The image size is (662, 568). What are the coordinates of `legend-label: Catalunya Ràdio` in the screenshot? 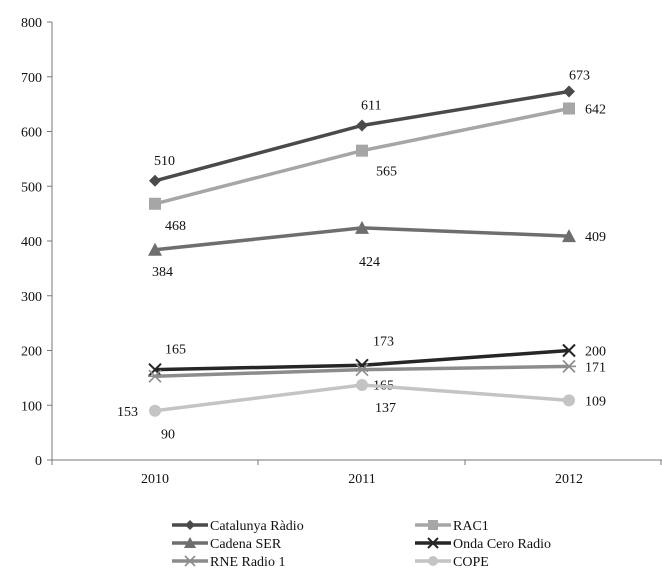 It's located at (257, 526).